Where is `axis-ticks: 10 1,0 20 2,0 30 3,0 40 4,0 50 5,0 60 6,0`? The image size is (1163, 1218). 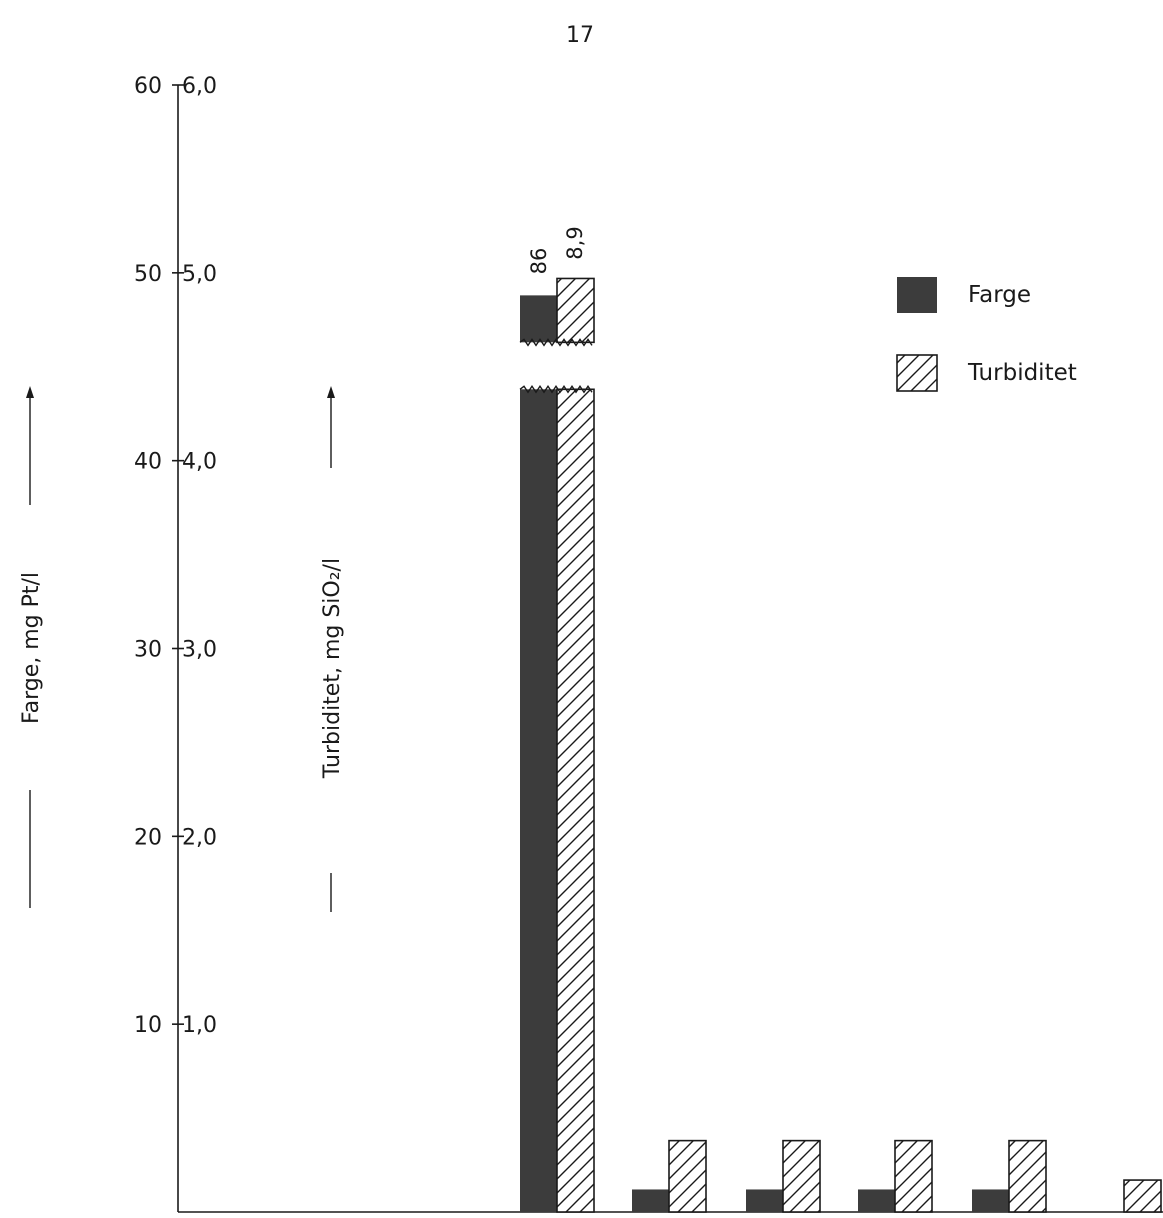
axis-ticks: 10 1,0 20 2,0 30 3,0 40 4,0 50 5,0 60 6,0 is located at coordinates (175, 556).